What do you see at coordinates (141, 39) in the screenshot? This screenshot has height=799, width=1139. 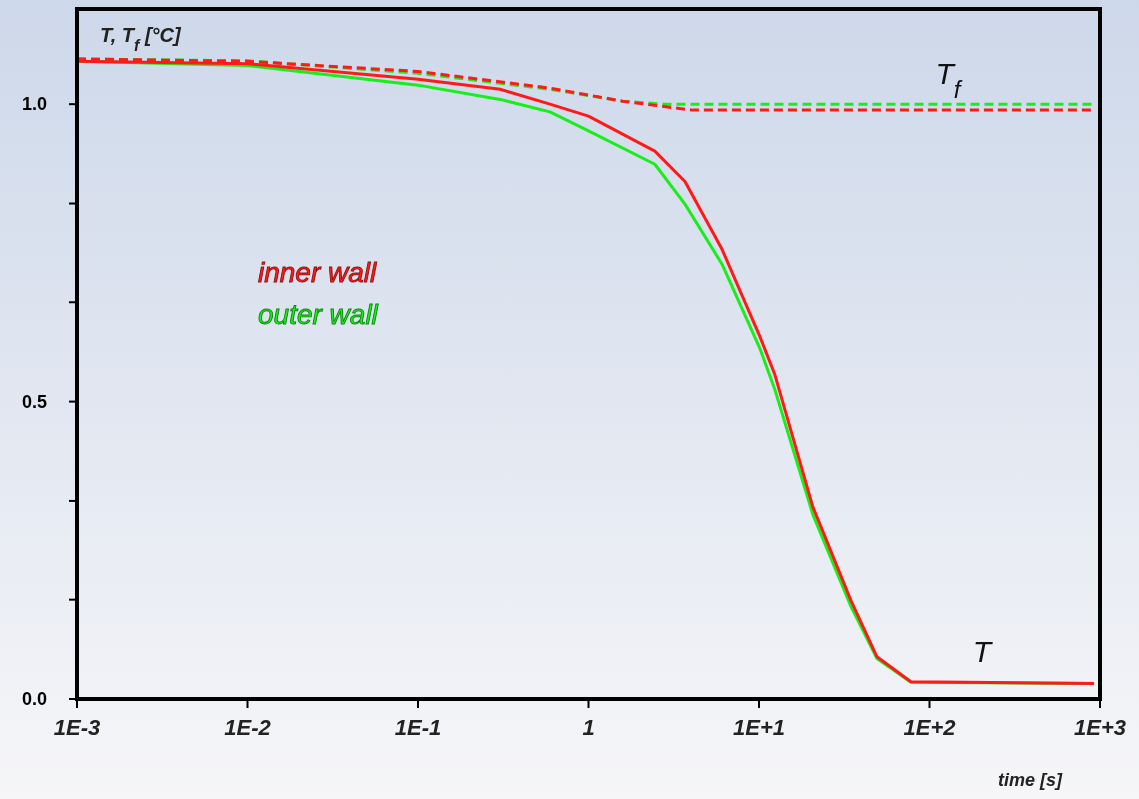 I see `y-axis-title: T, T$_{f}$ [°C]` at bounding box center [141, 39].